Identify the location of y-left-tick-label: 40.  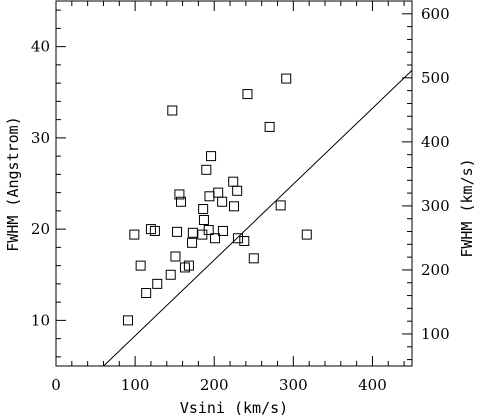
(40, 47).